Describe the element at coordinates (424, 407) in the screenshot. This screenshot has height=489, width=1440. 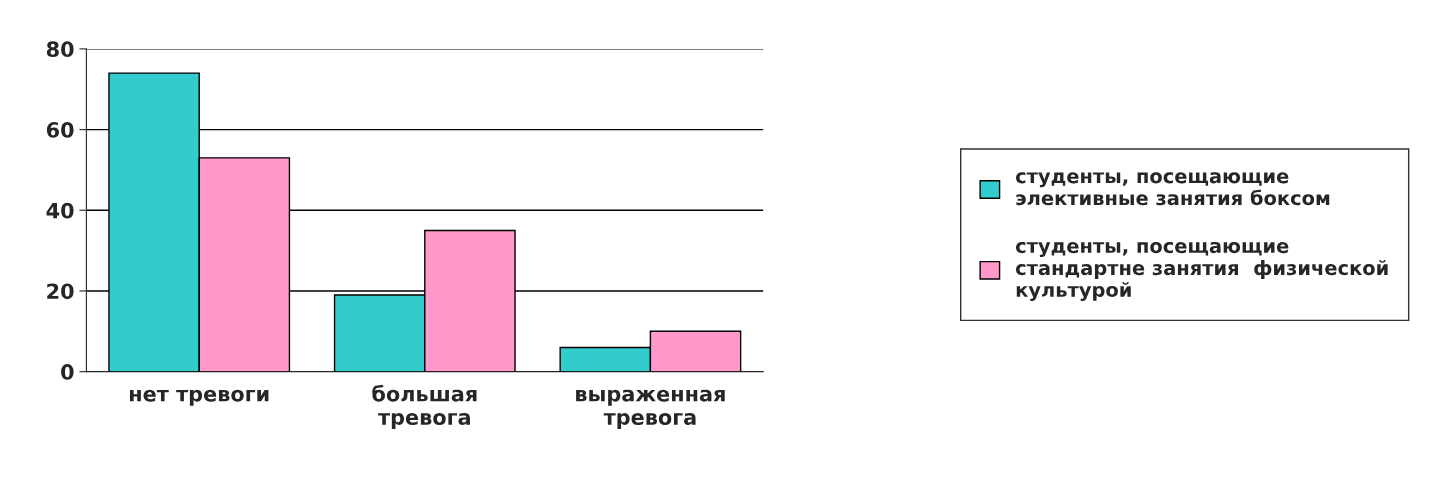
I see `x-tick-label: большая тревога` at that location.